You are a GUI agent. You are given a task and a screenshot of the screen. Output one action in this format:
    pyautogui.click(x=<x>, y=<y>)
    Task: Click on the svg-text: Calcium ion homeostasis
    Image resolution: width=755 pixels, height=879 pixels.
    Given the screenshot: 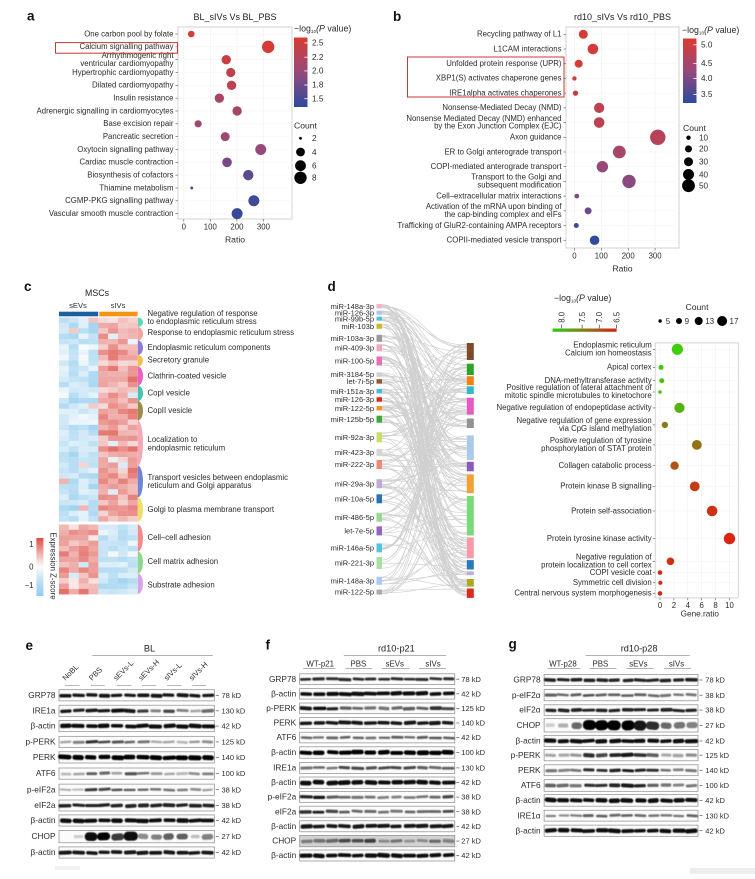 What is the action you would take?
    pyautogui.click(x=608, y=352)
    